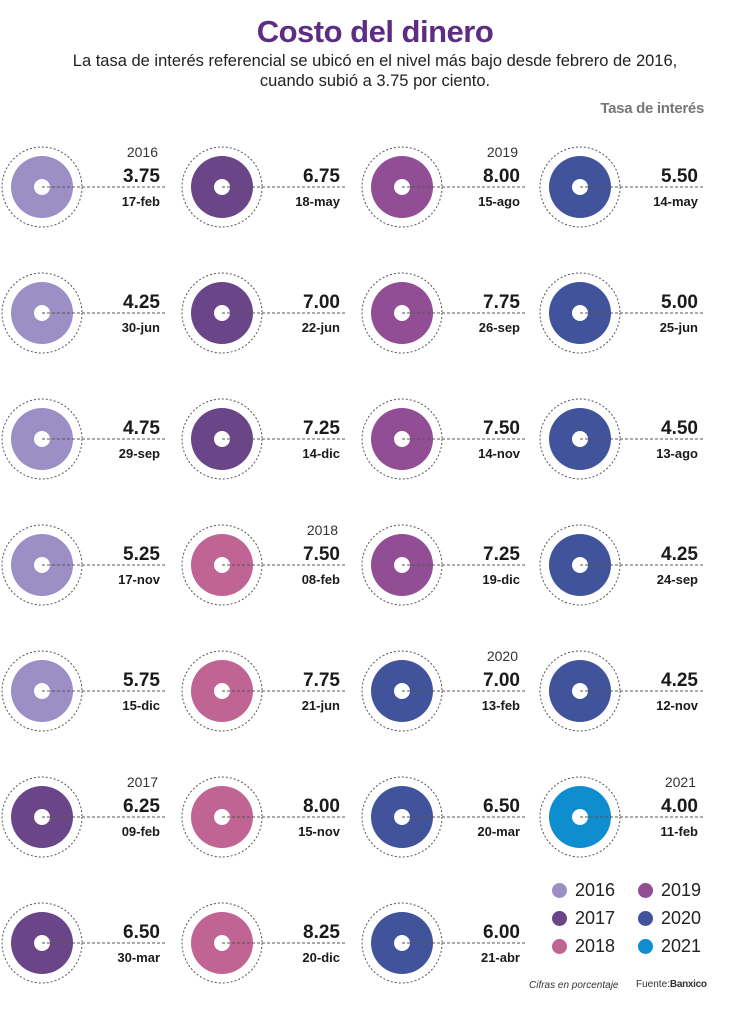  Describe the element at coordinates (677, 453) in the screenshot. I see `rate-date-c3-r2: 13-ago` at that location.